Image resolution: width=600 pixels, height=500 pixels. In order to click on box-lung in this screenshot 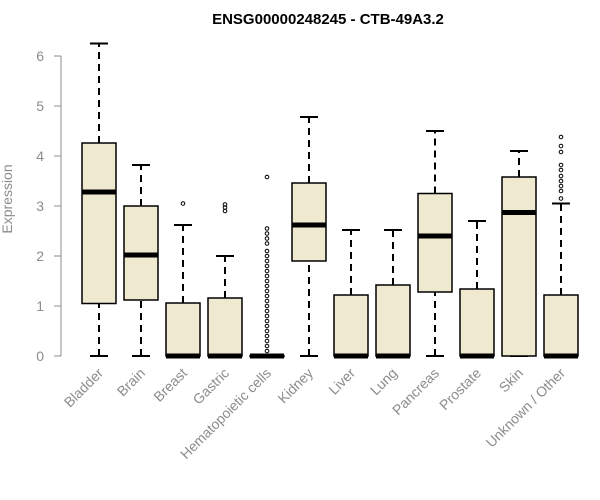, I will do `click(393, 294)`.